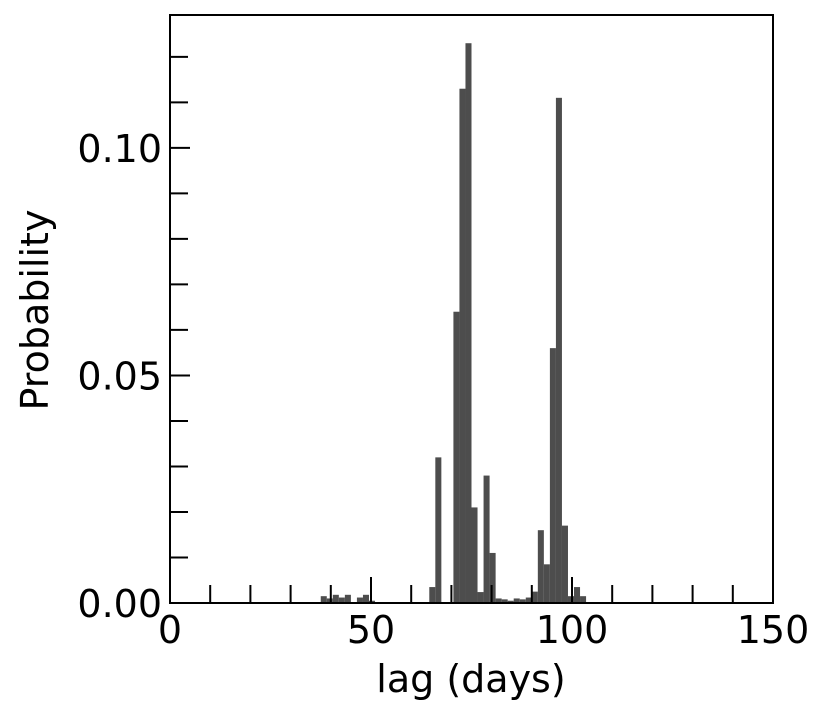 Image resolution: width=830 pixels, height=722 pixels. I want to click on x-tick-label: 150, so click(773, 630).